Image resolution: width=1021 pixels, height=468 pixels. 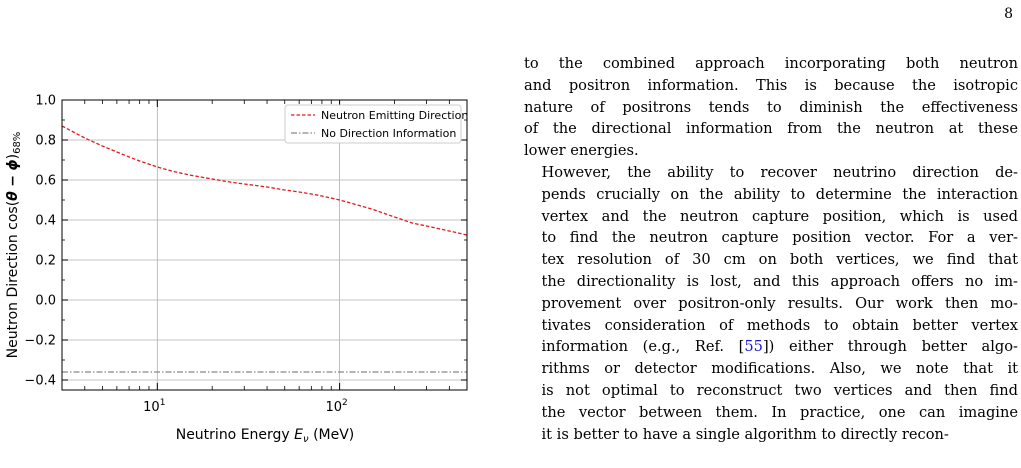 I want to click on y-tick-label: 0.4, so click(x=45, y=221).